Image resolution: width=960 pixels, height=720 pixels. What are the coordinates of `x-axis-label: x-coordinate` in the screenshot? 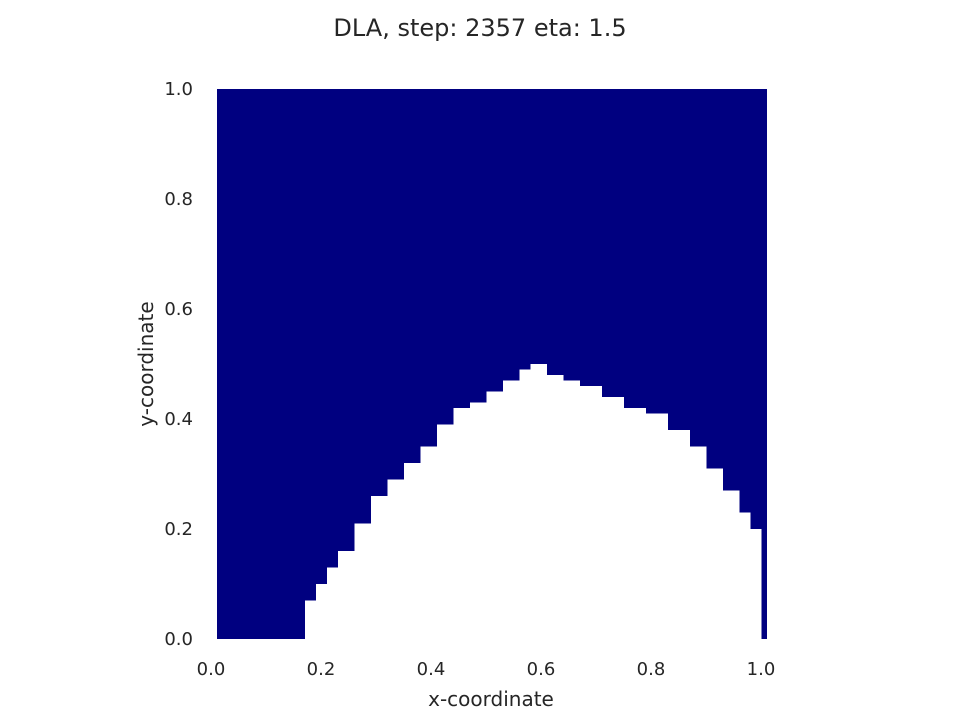 It's located at (491, 699).